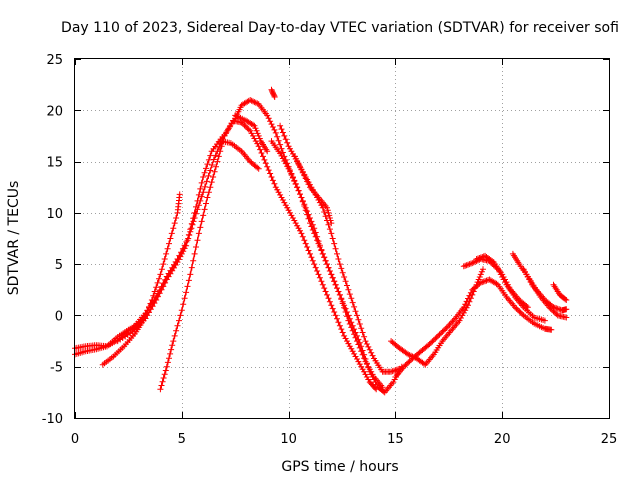 The image size is (640, 480). Describe the element at coordinates (54, 214) in the screenshot. I see `y-tick-label: 10` at that location.